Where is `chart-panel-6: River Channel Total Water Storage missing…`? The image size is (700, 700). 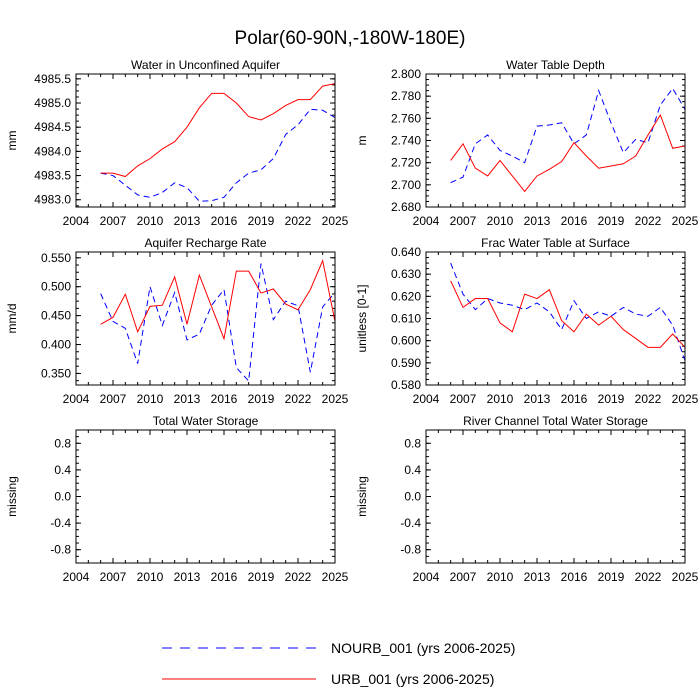
chart-panel-6: River Channel Total Water Storage missing… is located at coordinates (527, 499).